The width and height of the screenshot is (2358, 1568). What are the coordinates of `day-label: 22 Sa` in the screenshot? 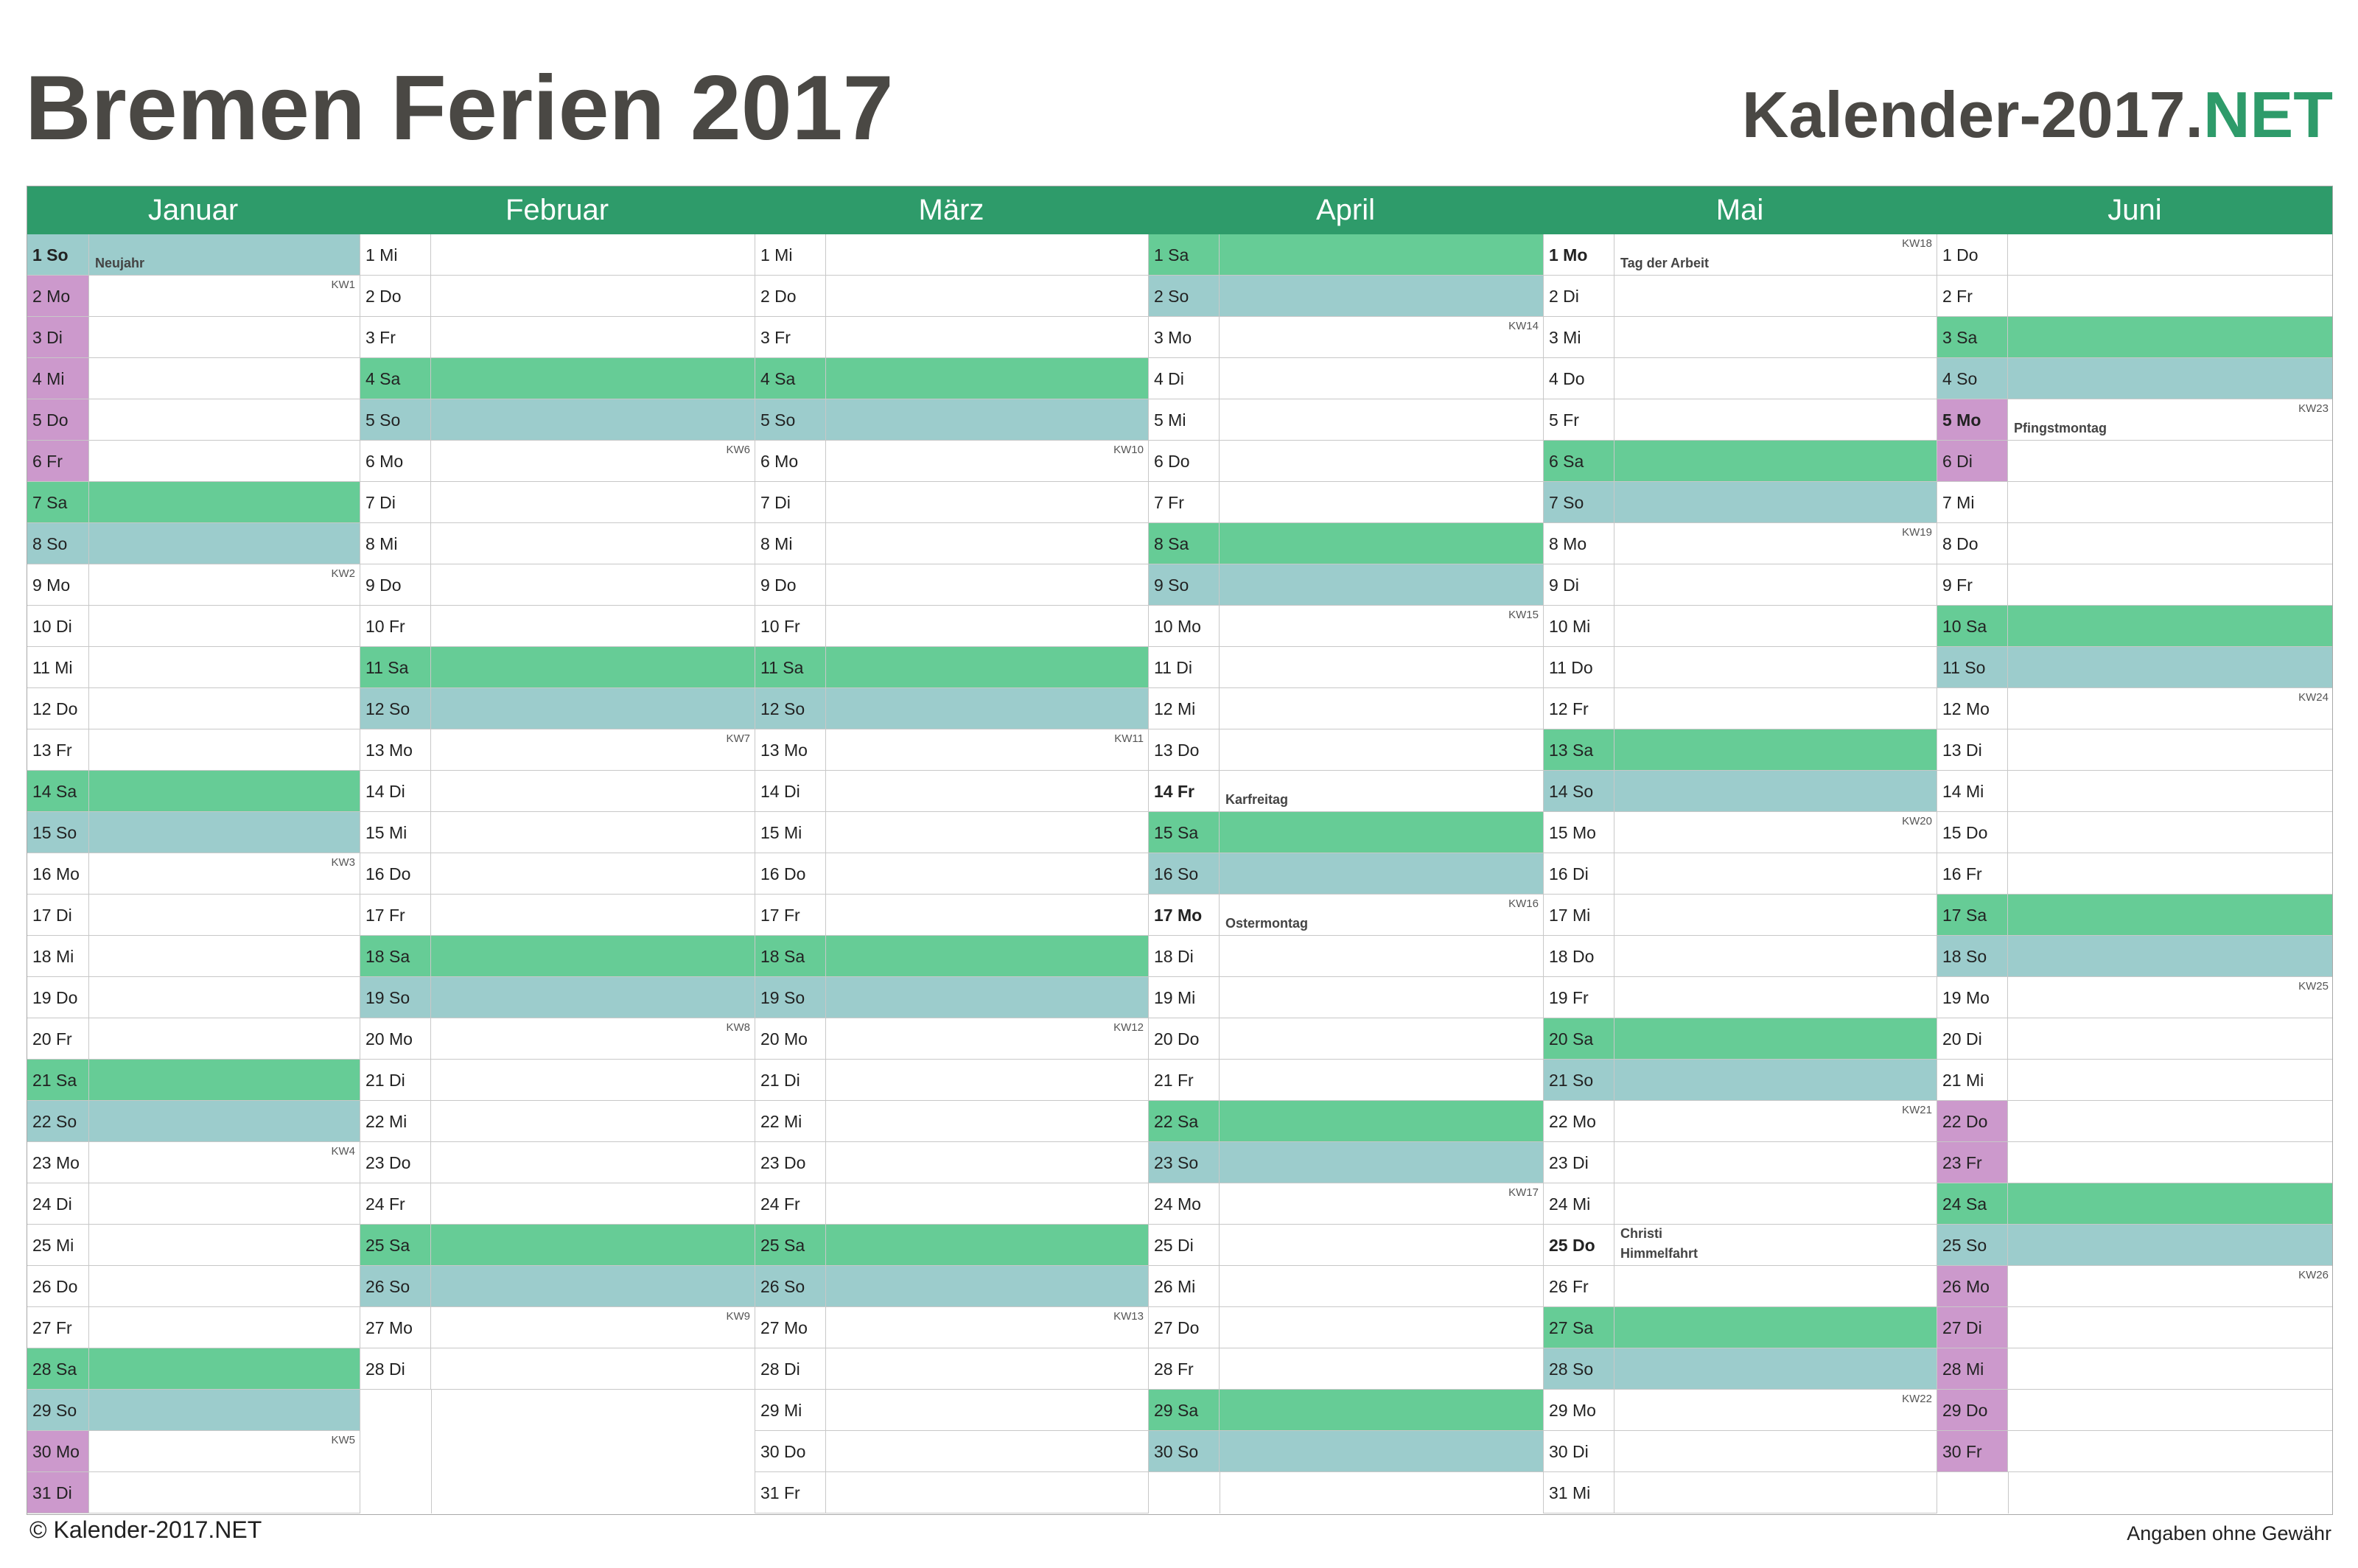 It's located at (1184, 1121).